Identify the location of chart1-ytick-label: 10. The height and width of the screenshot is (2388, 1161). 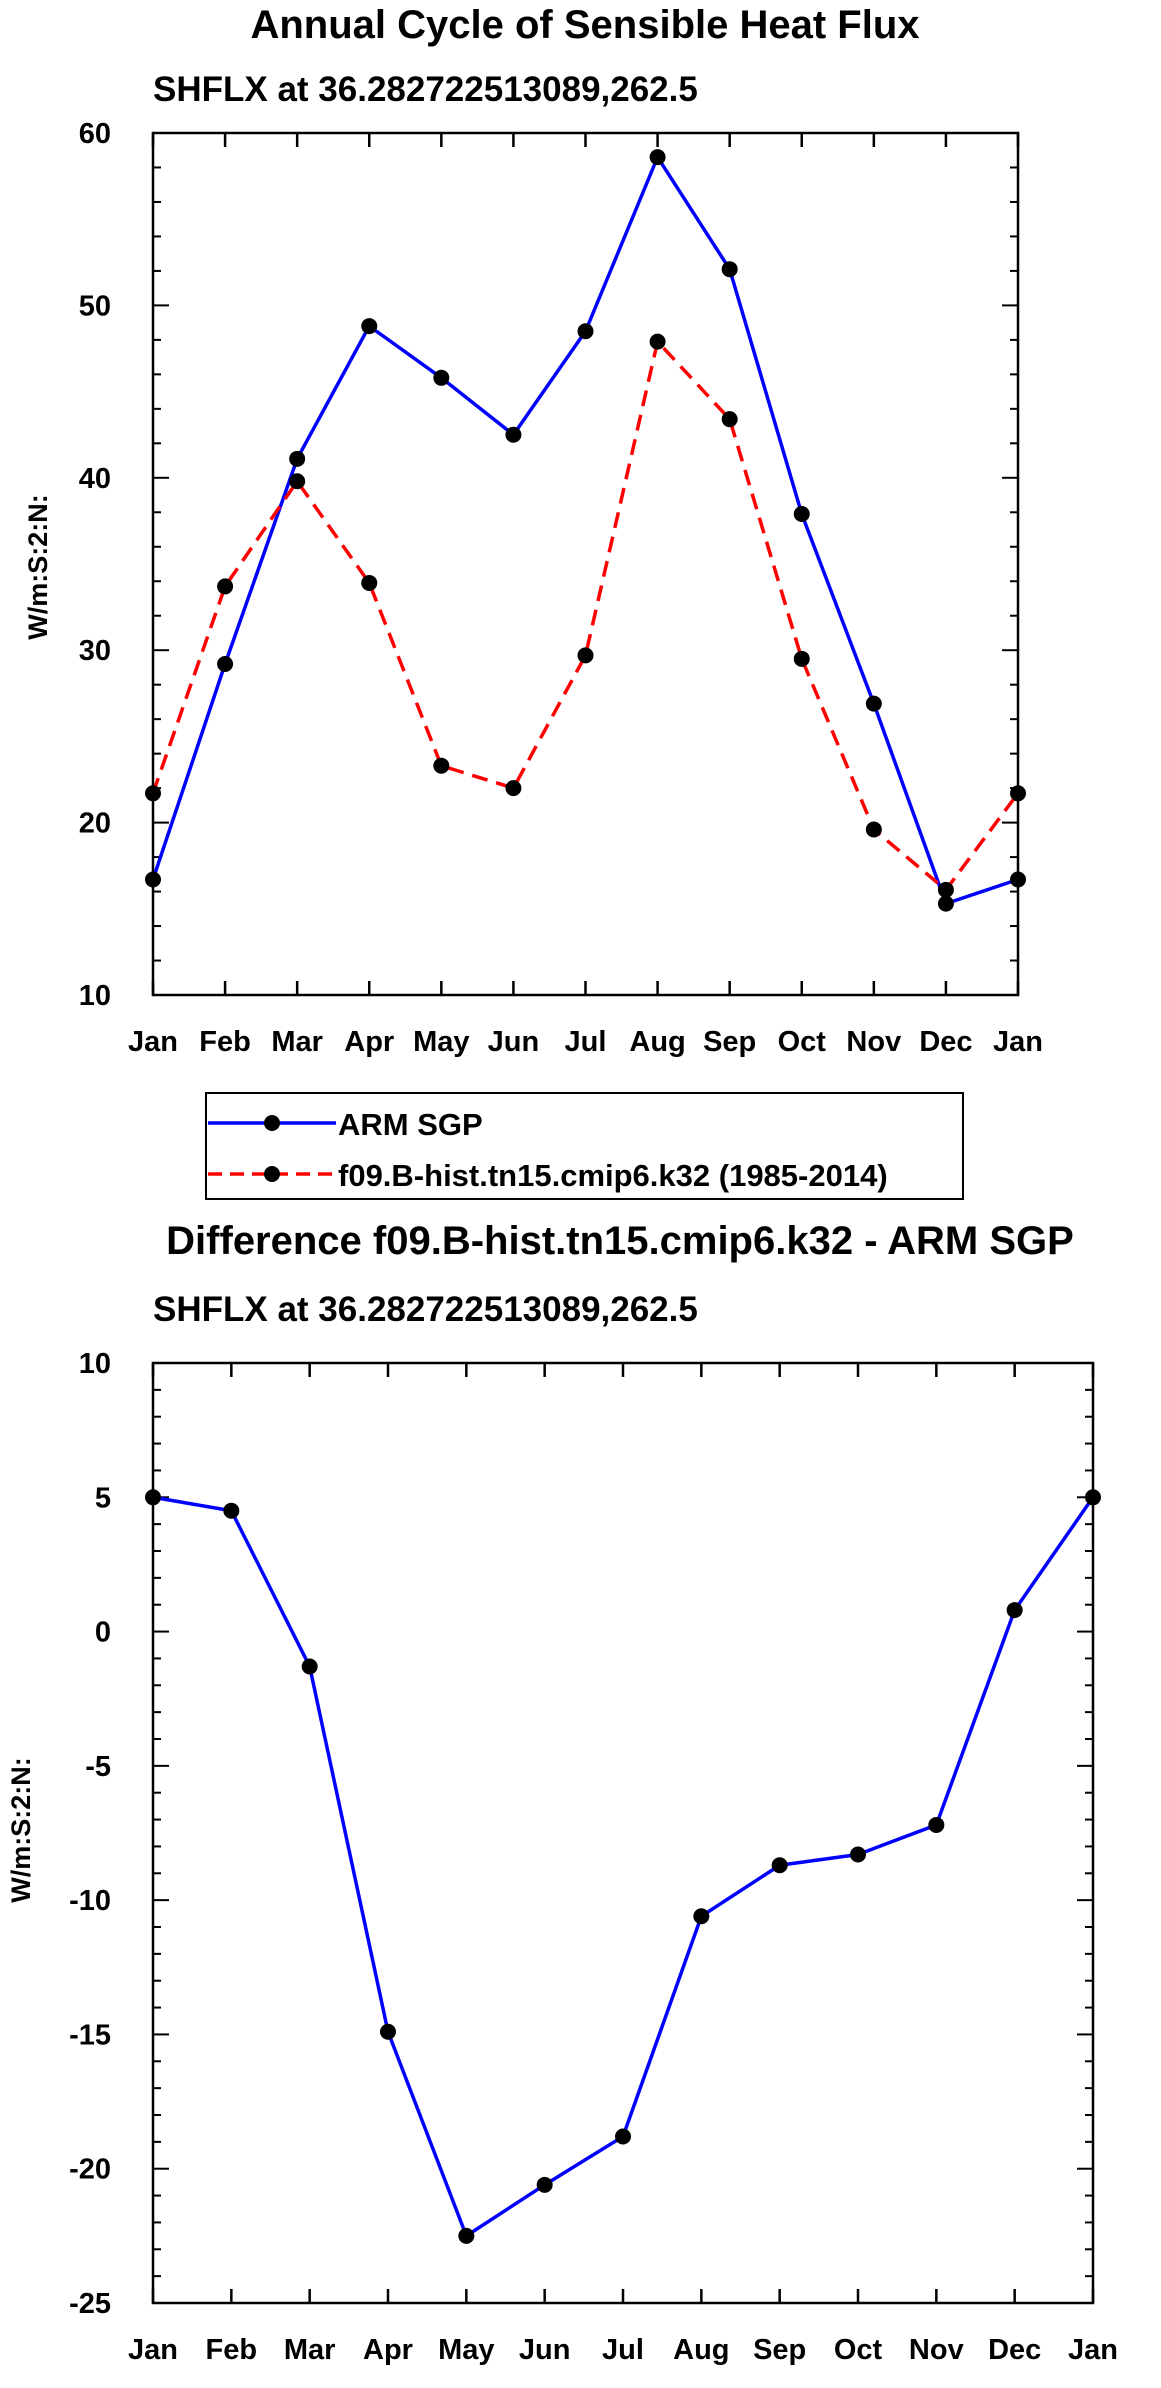
(95, 996).